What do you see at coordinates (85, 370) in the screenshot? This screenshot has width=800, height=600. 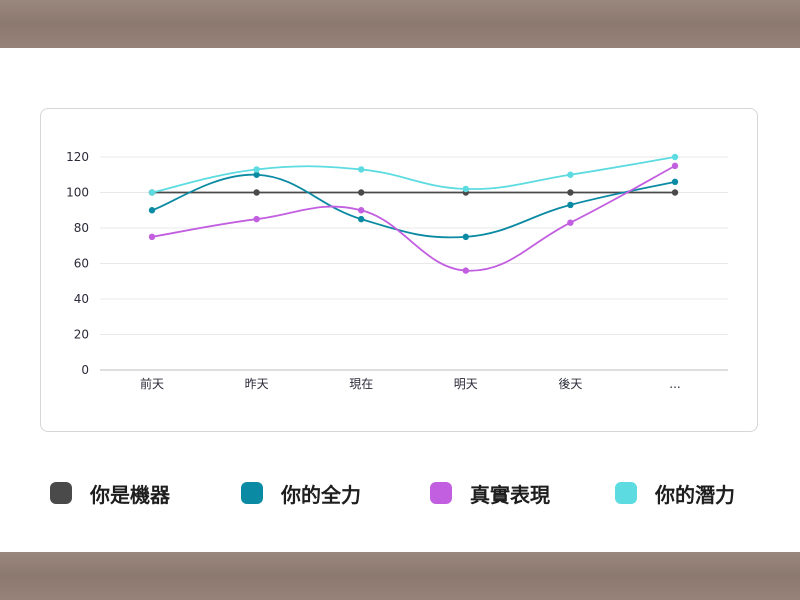 I see `y-tick-label: 0` at bounding box center [85, 370].